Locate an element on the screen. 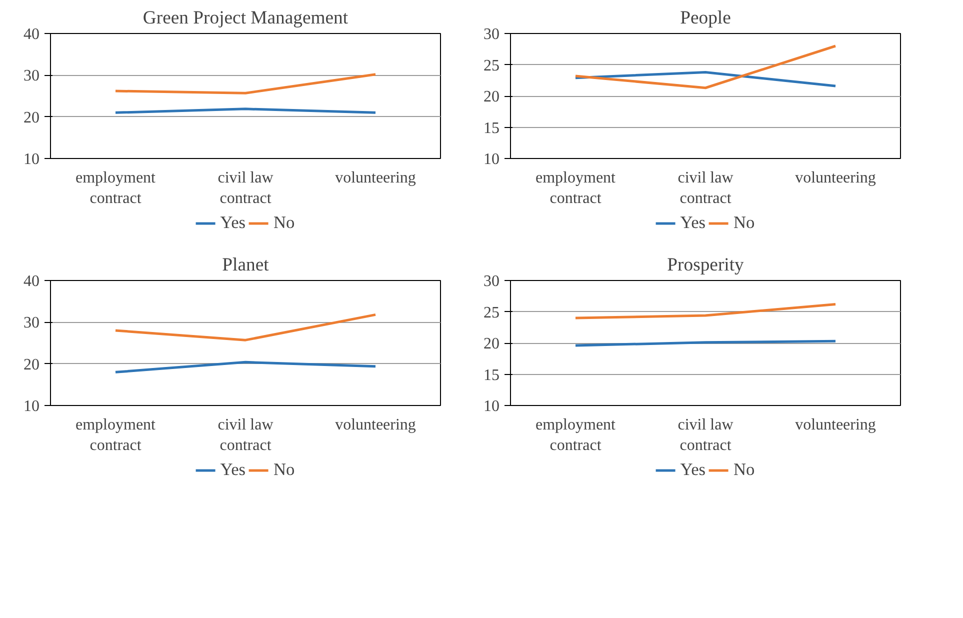  chart-title: Prosperity is located at coordinates (706, 265).